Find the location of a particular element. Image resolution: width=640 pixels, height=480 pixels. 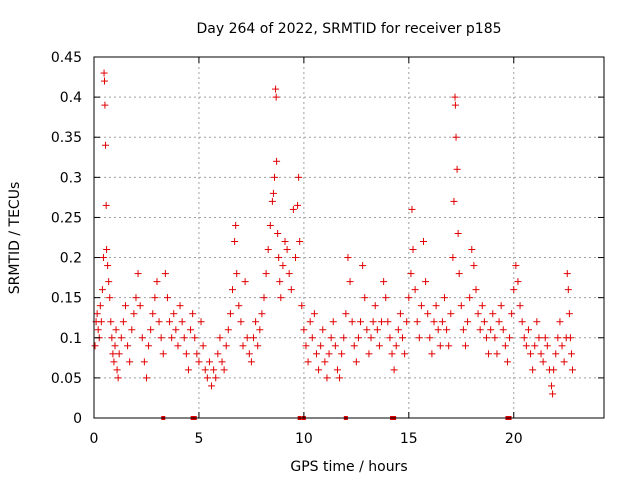

y-axis-label: SRMTID / TECUs is located at coordinates (15, 238).